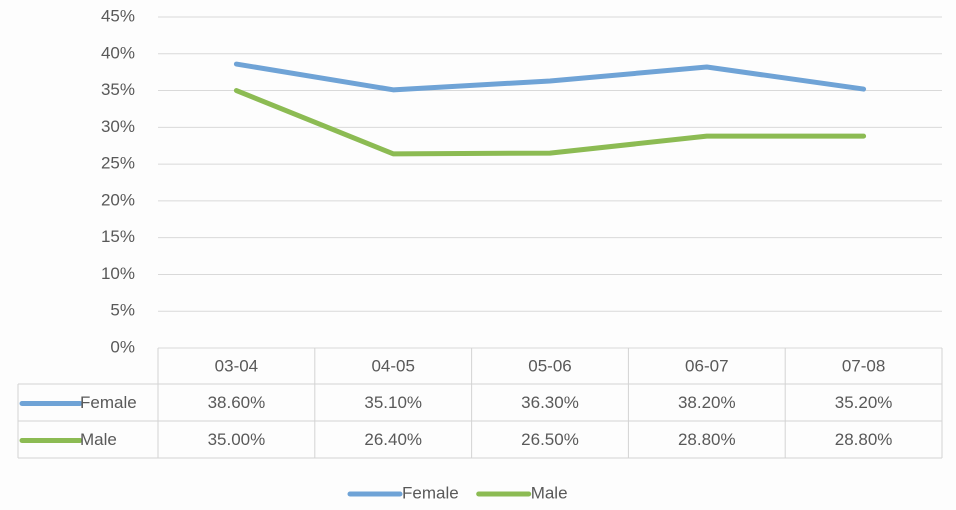 The height and width of the screenshot is (510, 956). What do you see at coordinates (118, 15) in the screenshot?
I see `y-tick-label: 45%` at bounding box center [118, 15].